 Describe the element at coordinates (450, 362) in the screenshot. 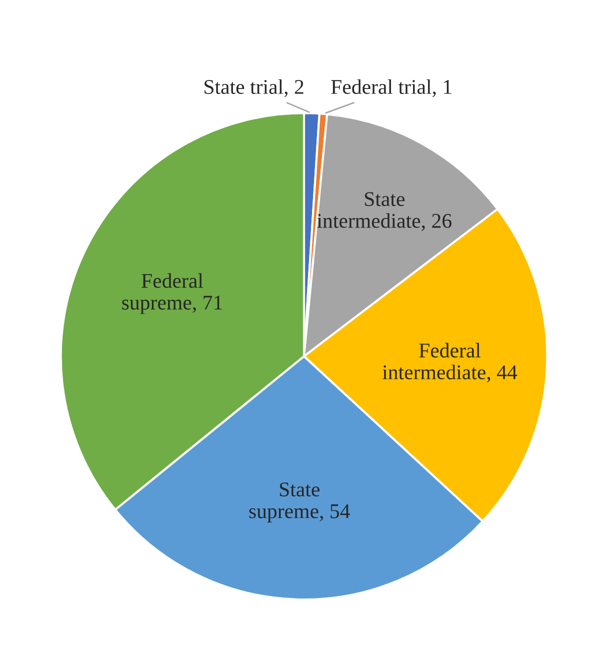

I see `slice-label: Federal intermediate, 44` at that location.